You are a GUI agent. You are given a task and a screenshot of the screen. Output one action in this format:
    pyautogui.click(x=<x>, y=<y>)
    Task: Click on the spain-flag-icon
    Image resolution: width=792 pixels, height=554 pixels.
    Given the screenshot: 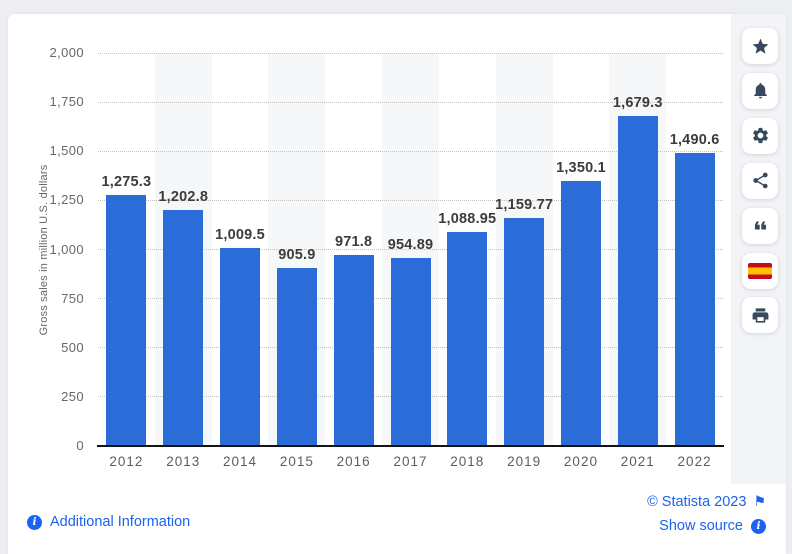 What is the action you would take?
    pyautogui.click(x=760, y=270)
    